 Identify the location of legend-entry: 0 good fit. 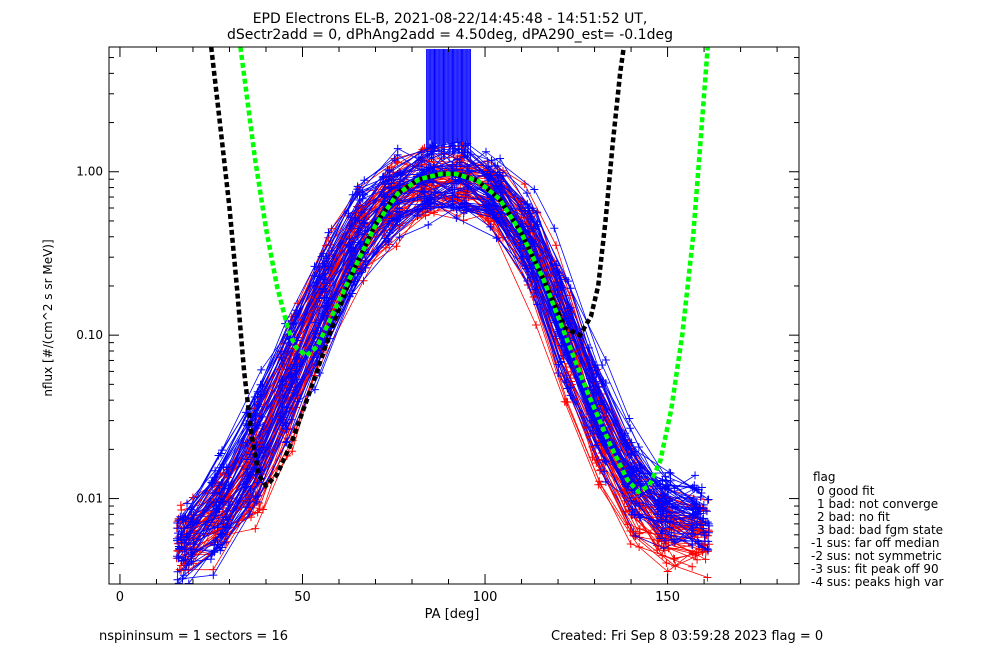
(846, 491).